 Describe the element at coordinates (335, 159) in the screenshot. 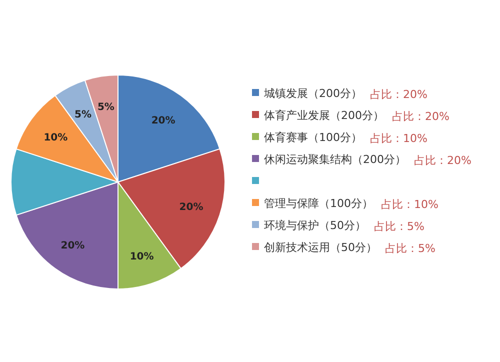

I see `legend-label: 休闲运动聚集结构（200分）` at that location.